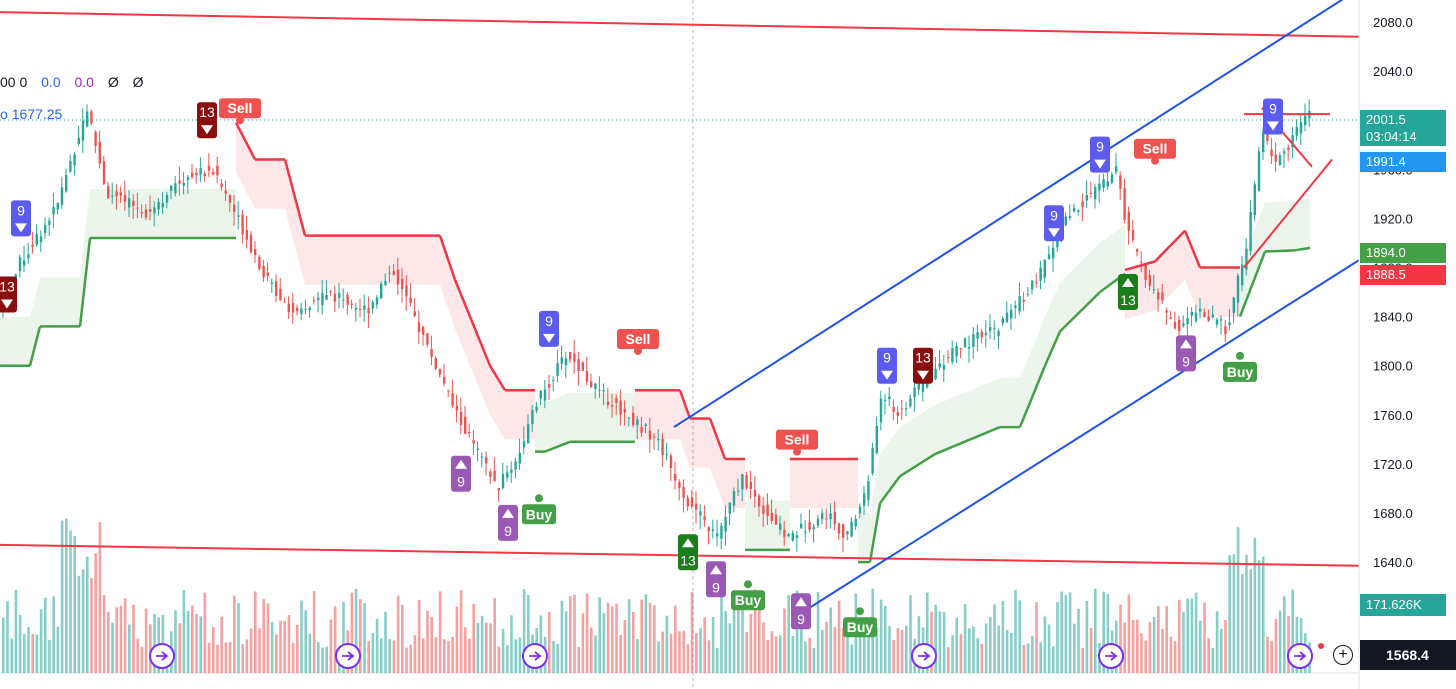  What do you see at coordinates (1343, 655) in the screenshot?
I see `add-plus-icon: +` at bounding box center [1343, 655].